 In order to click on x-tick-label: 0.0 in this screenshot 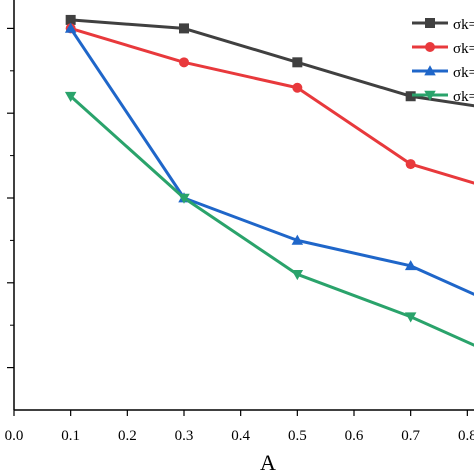, I will do `click(14, 436)`.